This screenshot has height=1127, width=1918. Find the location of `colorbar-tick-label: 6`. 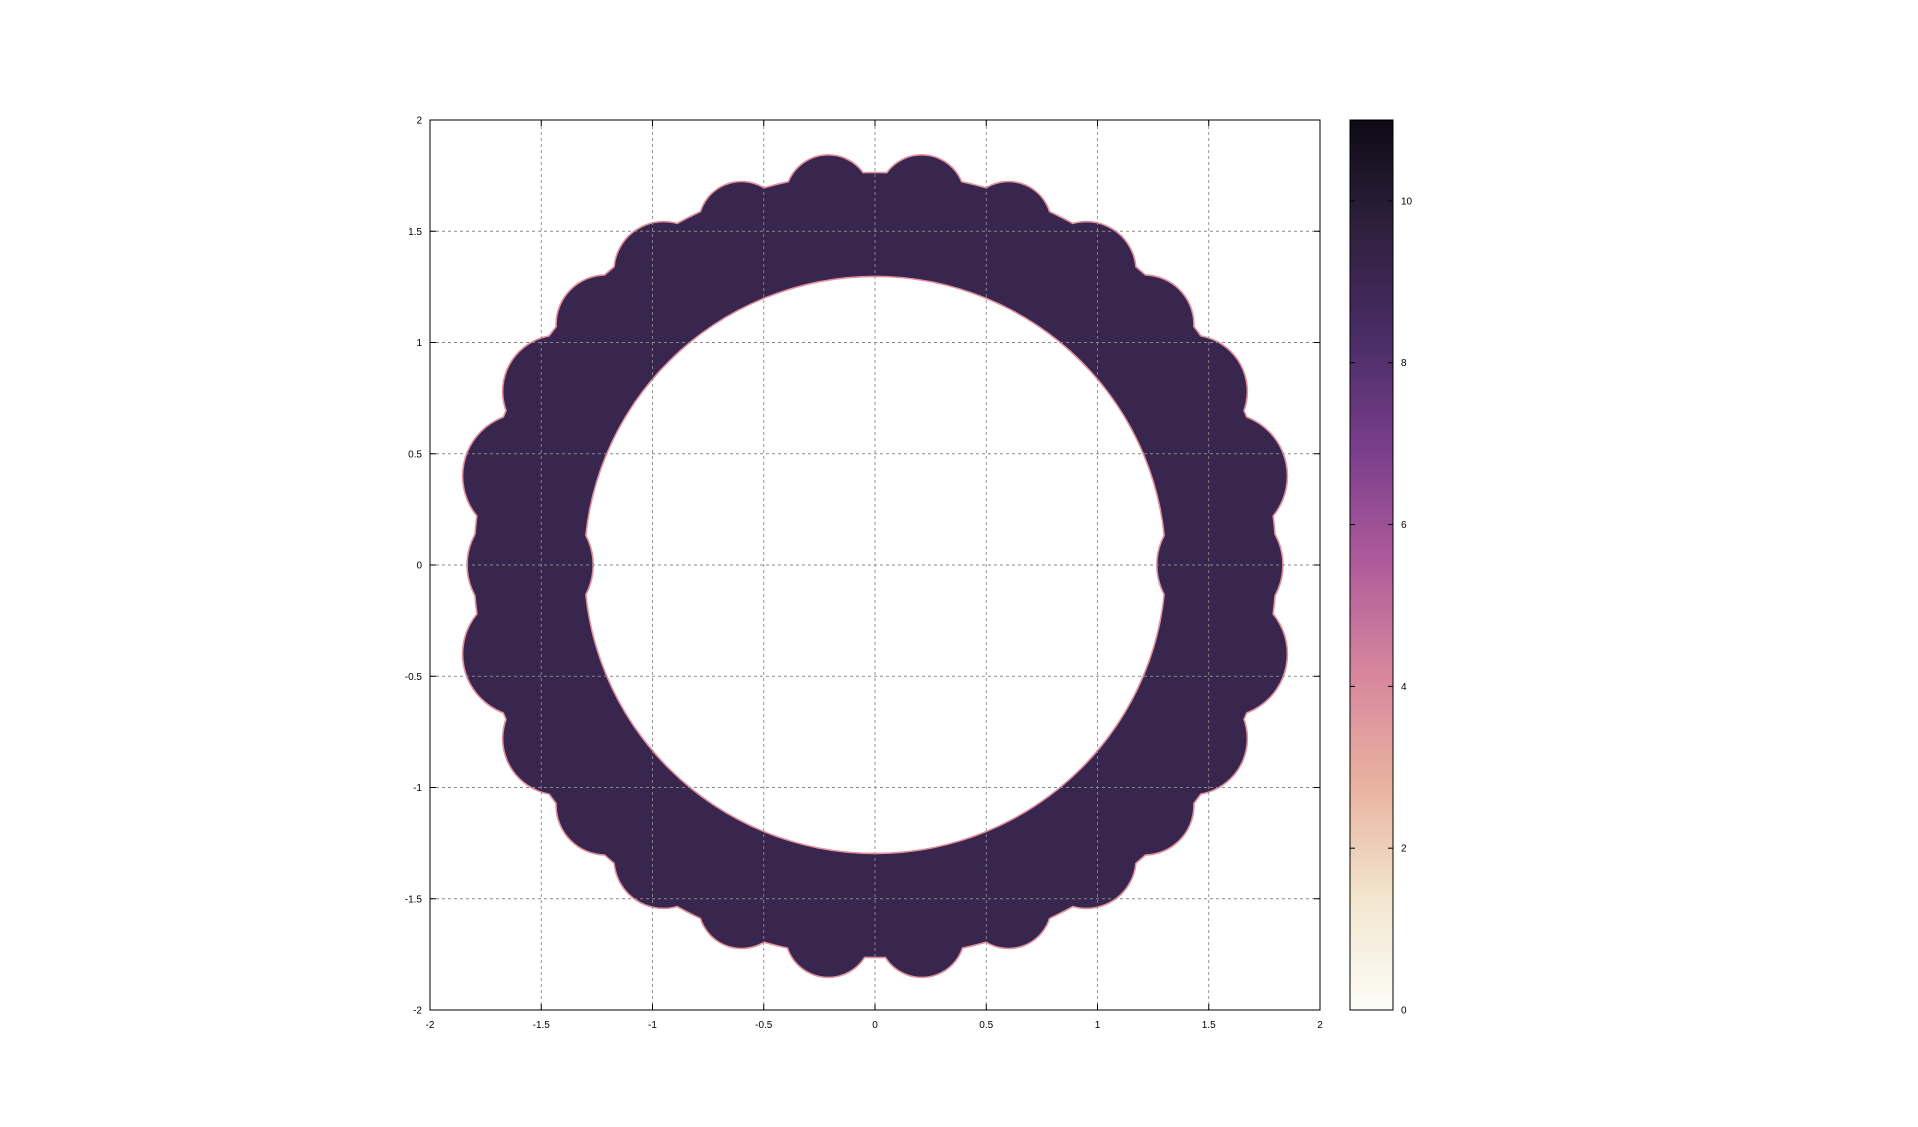

colorbar-tick-label: 6 is located at coordinates (1404, 525).